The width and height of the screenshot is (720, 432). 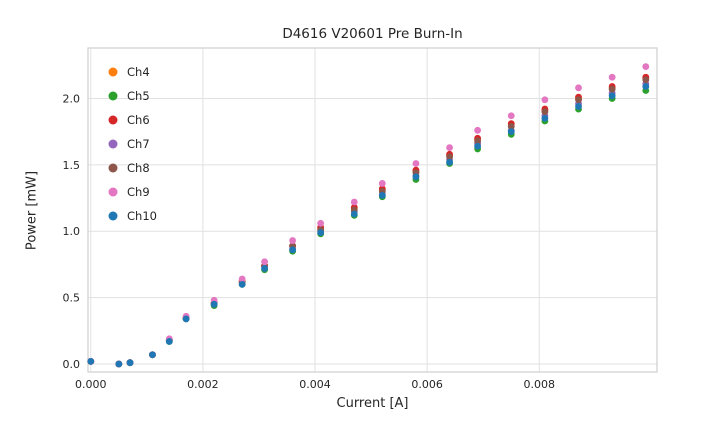 What do you see at coordinates (72, 231) in the screenshot?
I see `y-tick-label: 1.0` at bounding box center [72, 231].